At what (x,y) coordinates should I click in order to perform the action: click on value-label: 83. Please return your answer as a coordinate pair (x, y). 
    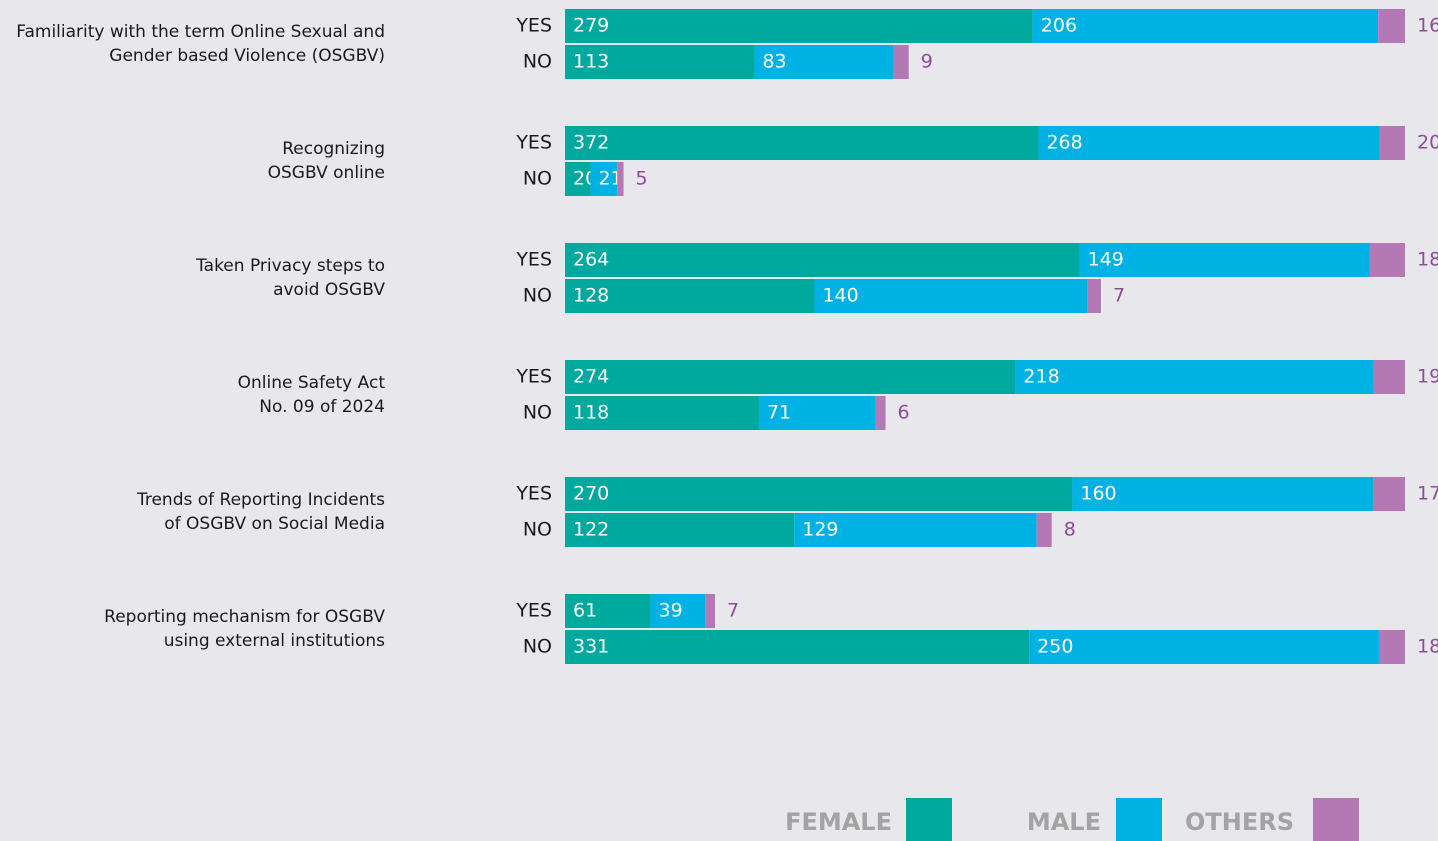
    Looking at the image, I should click on (774, 62).